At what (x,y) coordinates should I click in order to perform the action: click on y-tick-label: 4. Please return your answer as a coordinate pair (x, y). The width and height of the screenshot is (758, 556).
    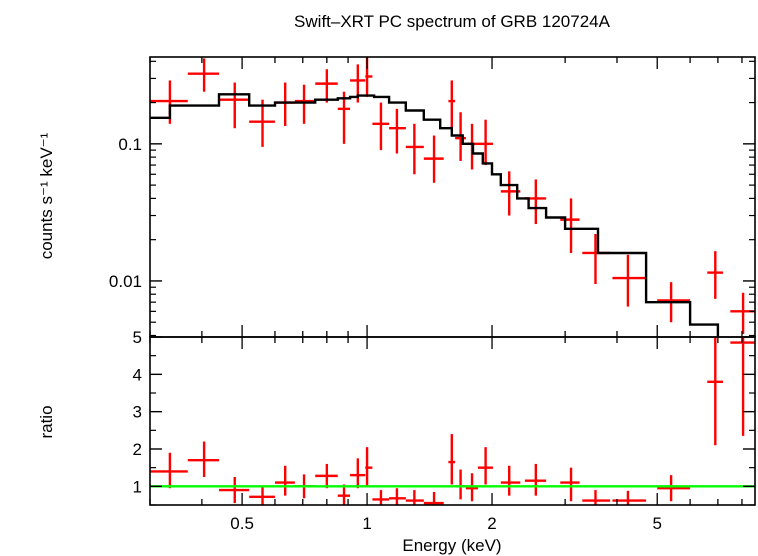
    Looking at the image, I should click on (137, 374).